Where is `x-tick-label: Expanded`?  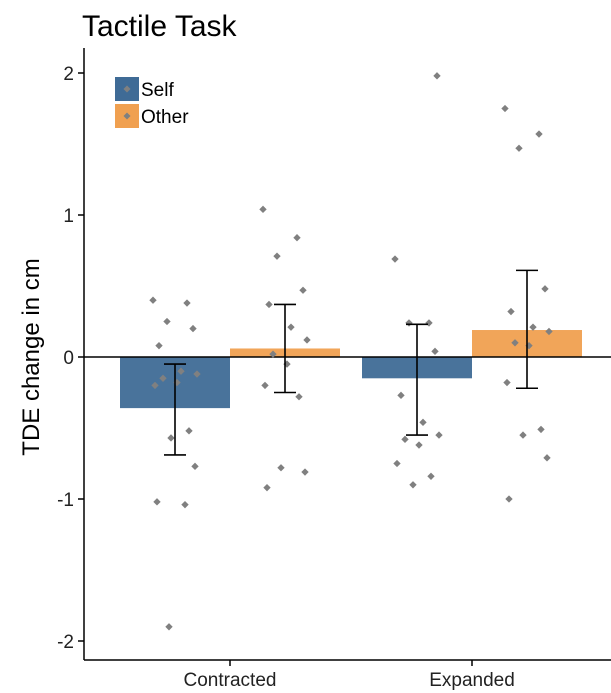 x-tick-label: Expanded is located at coordinates (472, 680).